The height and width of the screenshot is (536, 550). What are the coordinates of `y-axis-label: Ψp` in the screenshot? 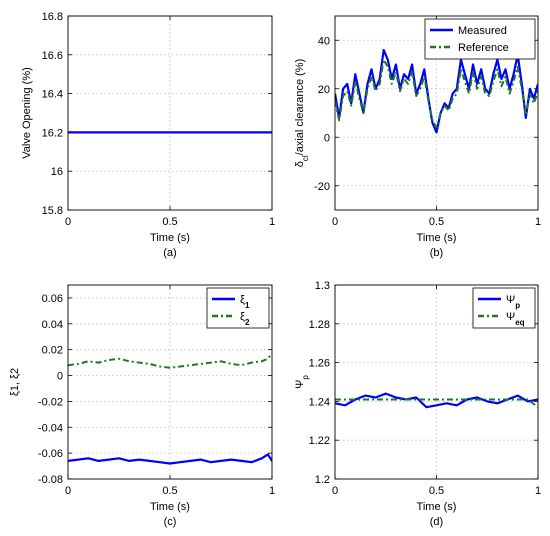 It's located at (302, 382).